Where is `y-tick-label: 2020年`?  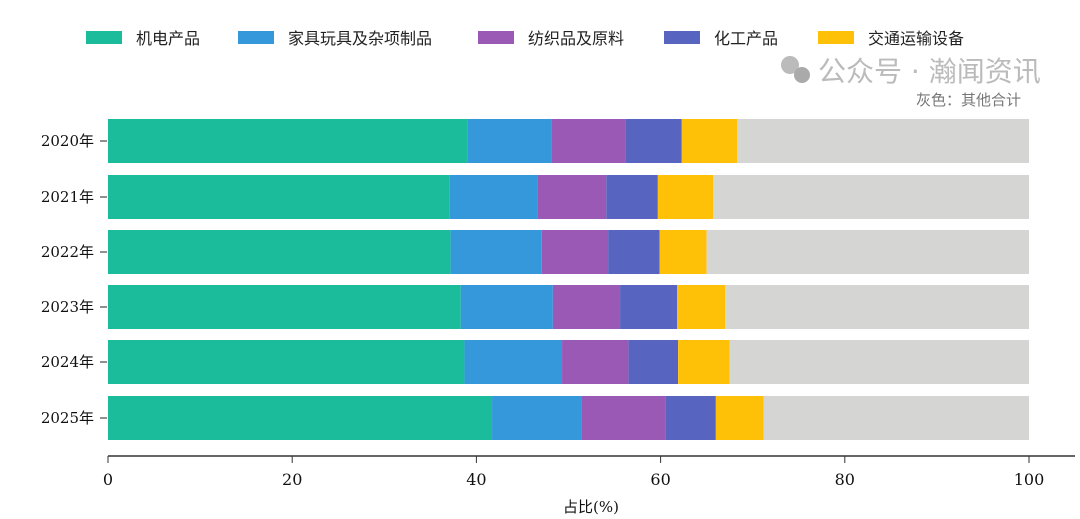 y-tick-label: 2020年 is located at coordinates (67, 141).